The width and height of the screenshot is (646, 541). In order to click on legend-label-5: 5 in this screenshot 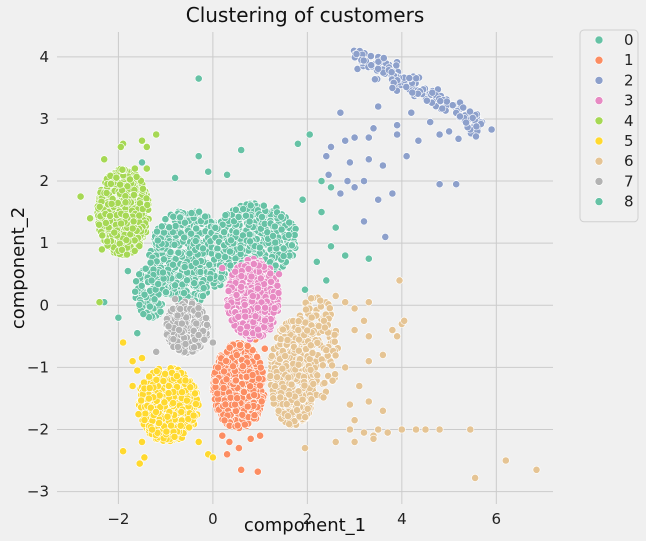, I will do `click(629, 141)`.